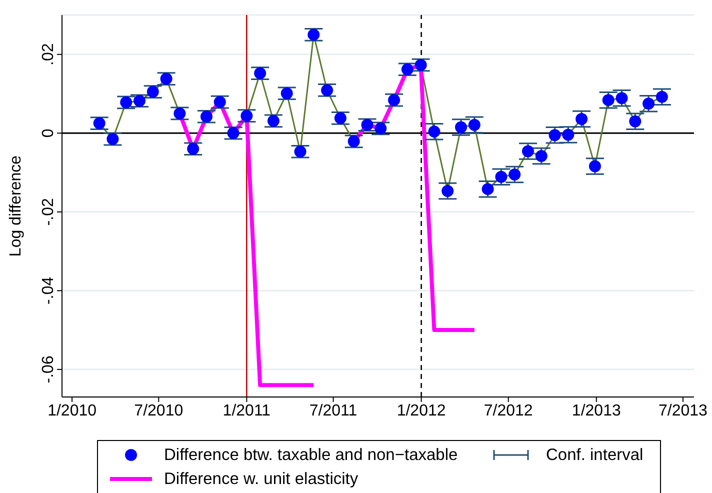 This screenshot has height=493, width=712. Describe the element at coordinates (48, 133) in the screenshot. I see `y-tick-label: 0` at that location.